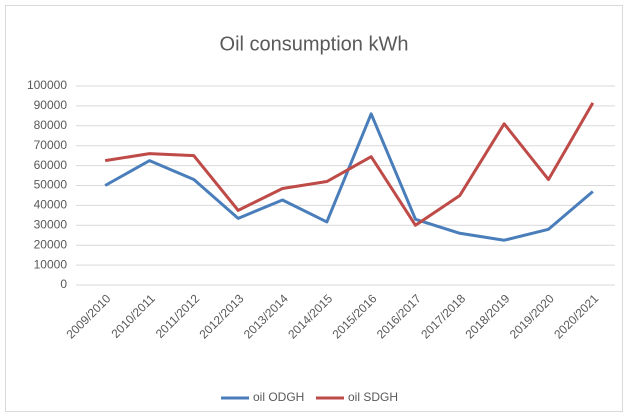 This screenshot has height=419, width=629. What do you see at coordinates (63, 284) in the screenshot?
I see `y-tick-label: 0` at bounding box center [63, 284].